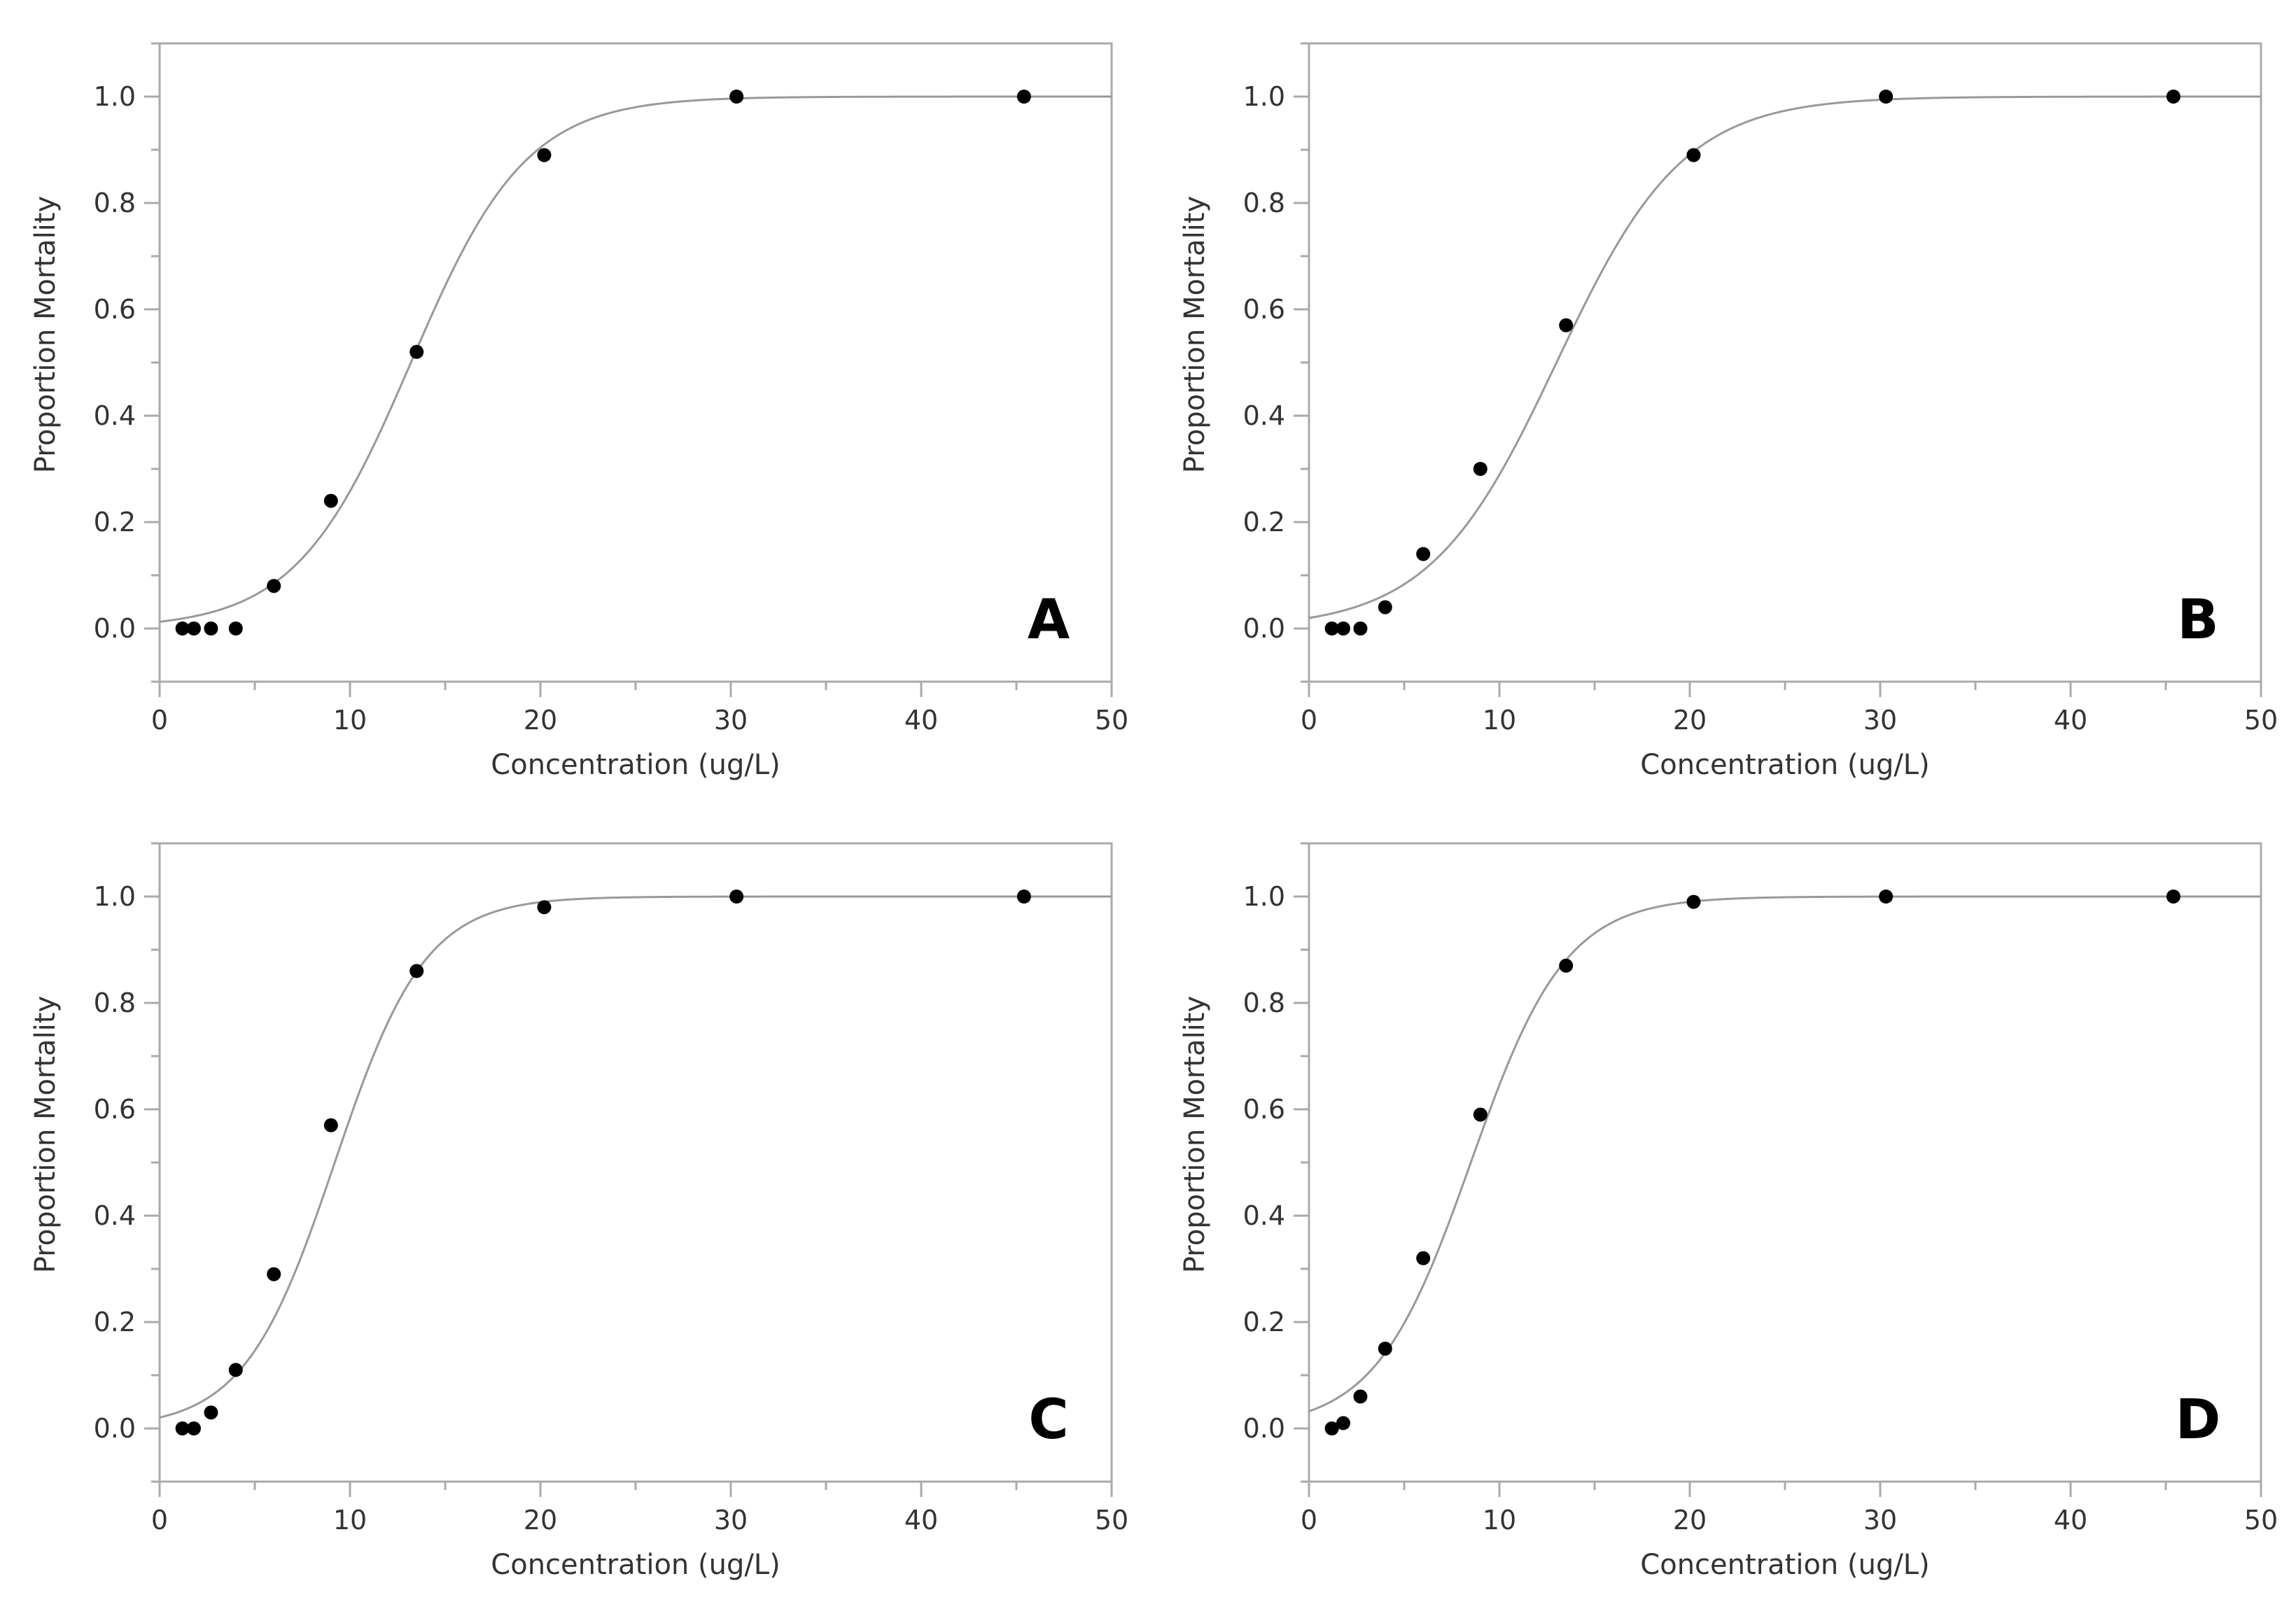 Image resolution: width=2296 pixels, height=1602 pixels. Describe the element at coordinates (2198, 1420) in the screenshot. I see `panel-label: D` at that location.